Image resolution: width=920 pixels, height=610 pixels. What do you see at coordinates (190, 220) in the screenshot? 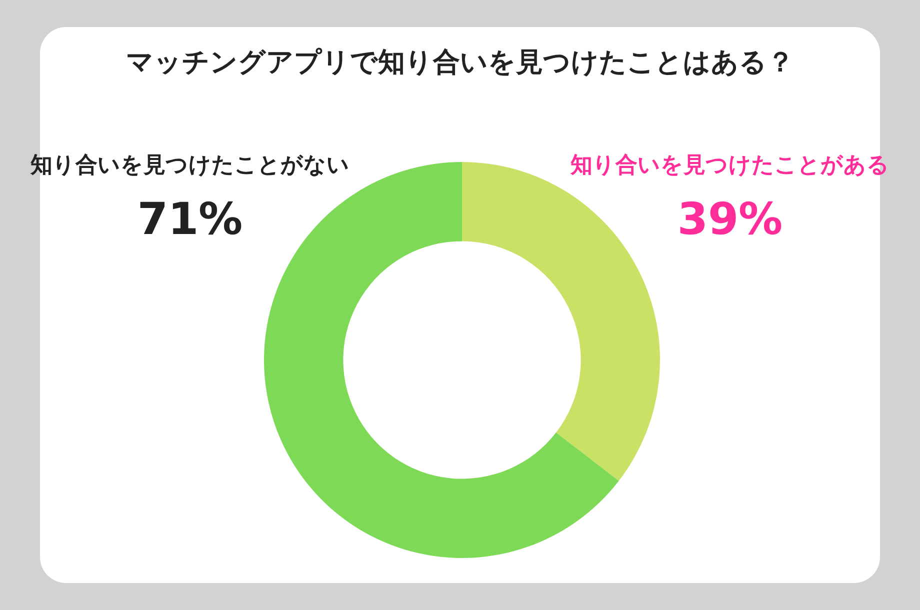
I see `data-label: 71%` at bounding box center [190, 220].